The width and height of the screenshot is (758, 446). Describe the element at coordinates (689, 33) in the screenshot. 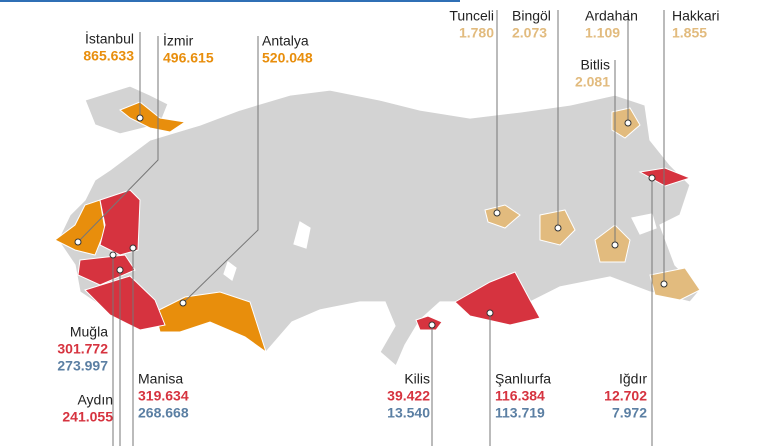

I see `province-value: 1.855` at that location.